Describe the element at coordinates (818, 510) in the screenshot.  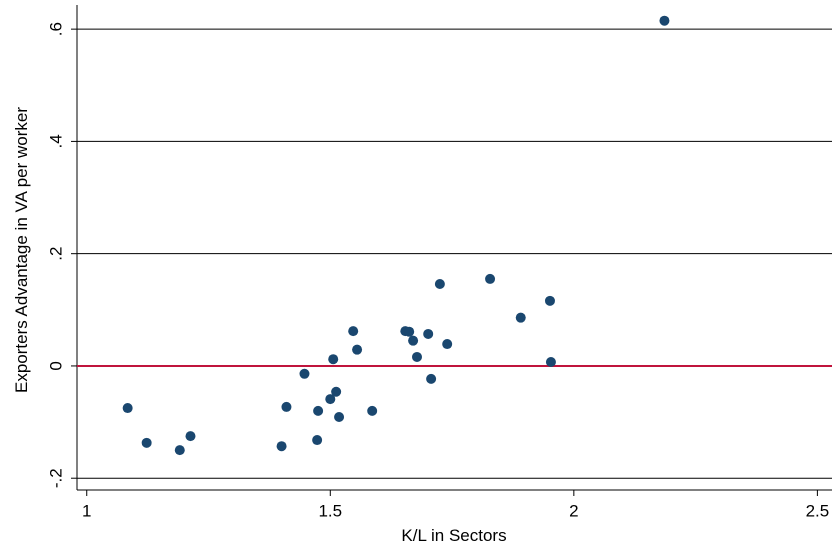
I see `x-tick-label: 2.5` at that location.